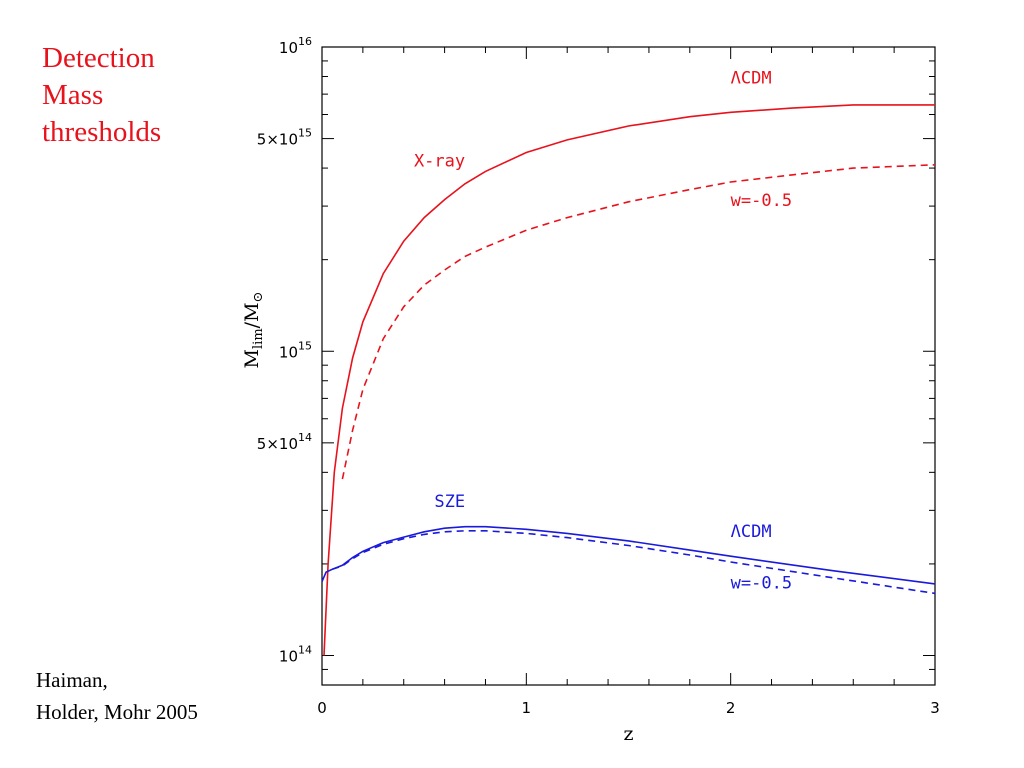  What do you see at coordinates (72, 680) in the screenshot?
I see `citation-line-1: Haiman,` at bounding box center [72, 680].